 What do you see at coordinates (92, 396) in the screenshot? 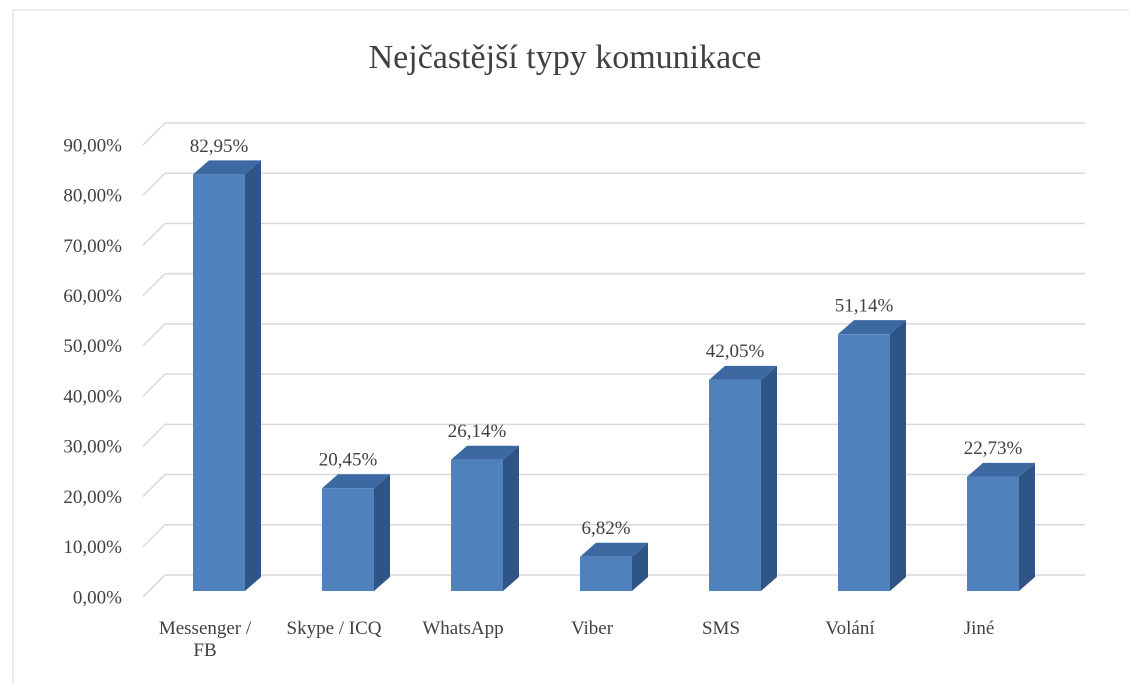
I see `y-tick-label: 40,00%` at bounding box center [92, 396].